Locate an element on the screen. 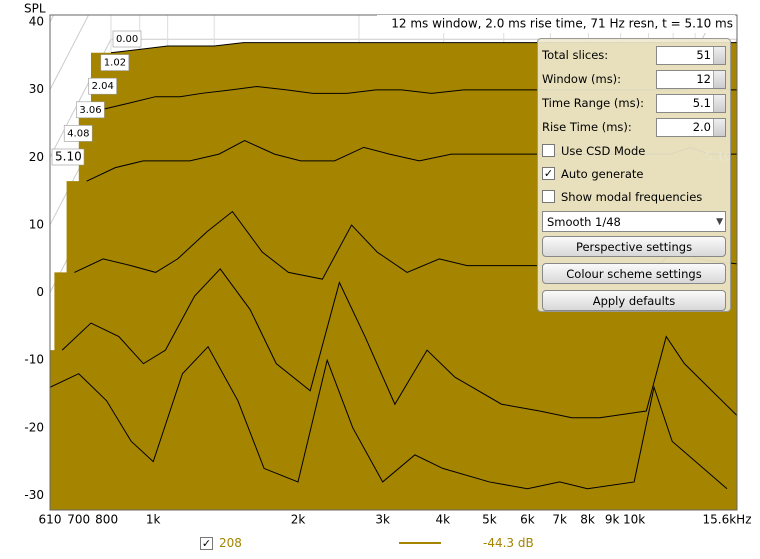  field-row: Rise Time (ms): 2.0 is located at coordinates (634, 127).